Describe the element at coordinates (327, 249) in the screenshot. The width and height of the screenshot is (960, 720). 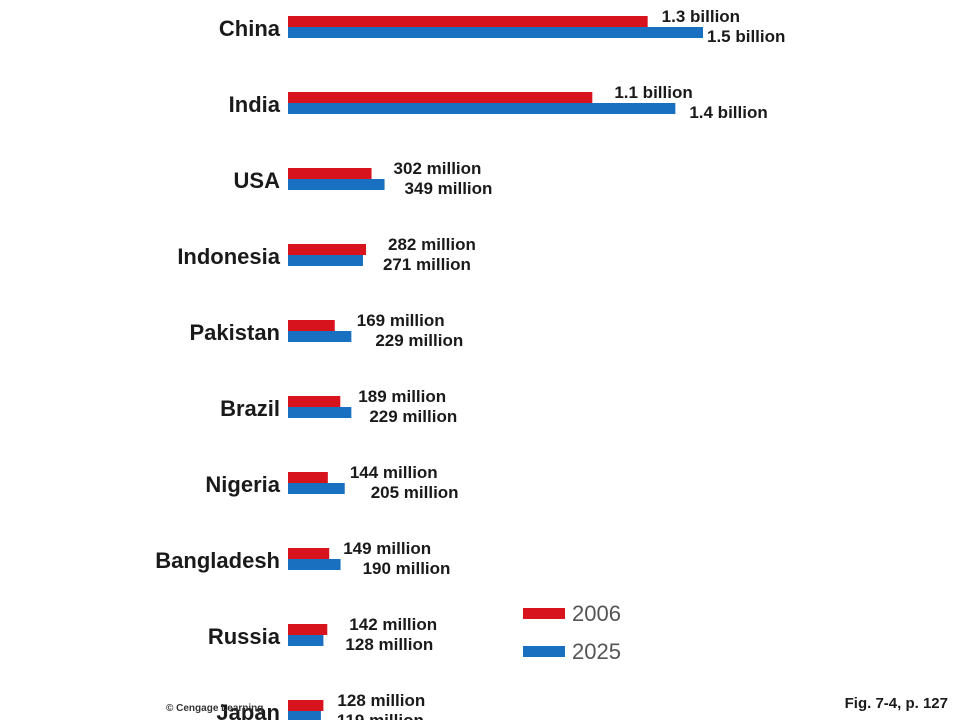
I see `bar-2006-indonesia` at that location.